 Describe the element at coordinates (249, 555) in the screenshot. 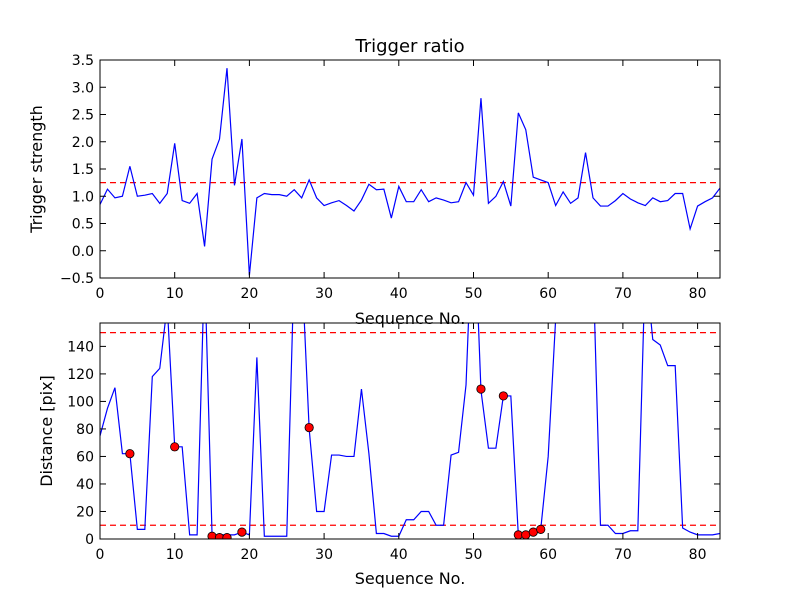

I see `bottom-chart-x-tick-label: 20` at that location.